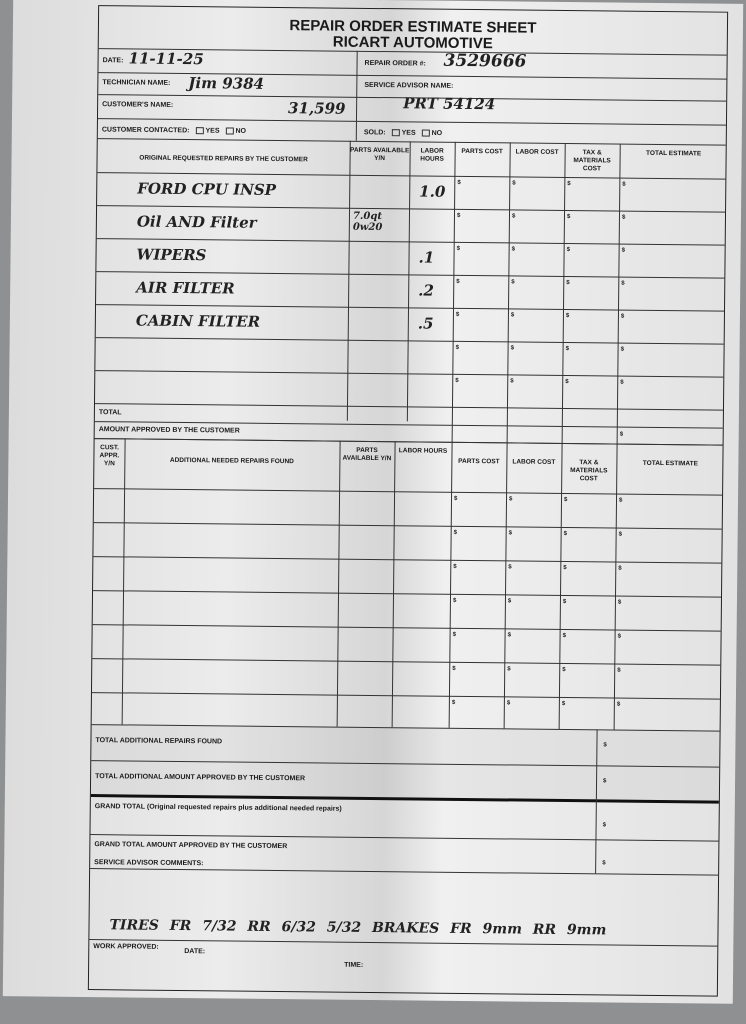 The image size is (746, 1024). I want to click on customer-value: 31,599, so click(317, 108).